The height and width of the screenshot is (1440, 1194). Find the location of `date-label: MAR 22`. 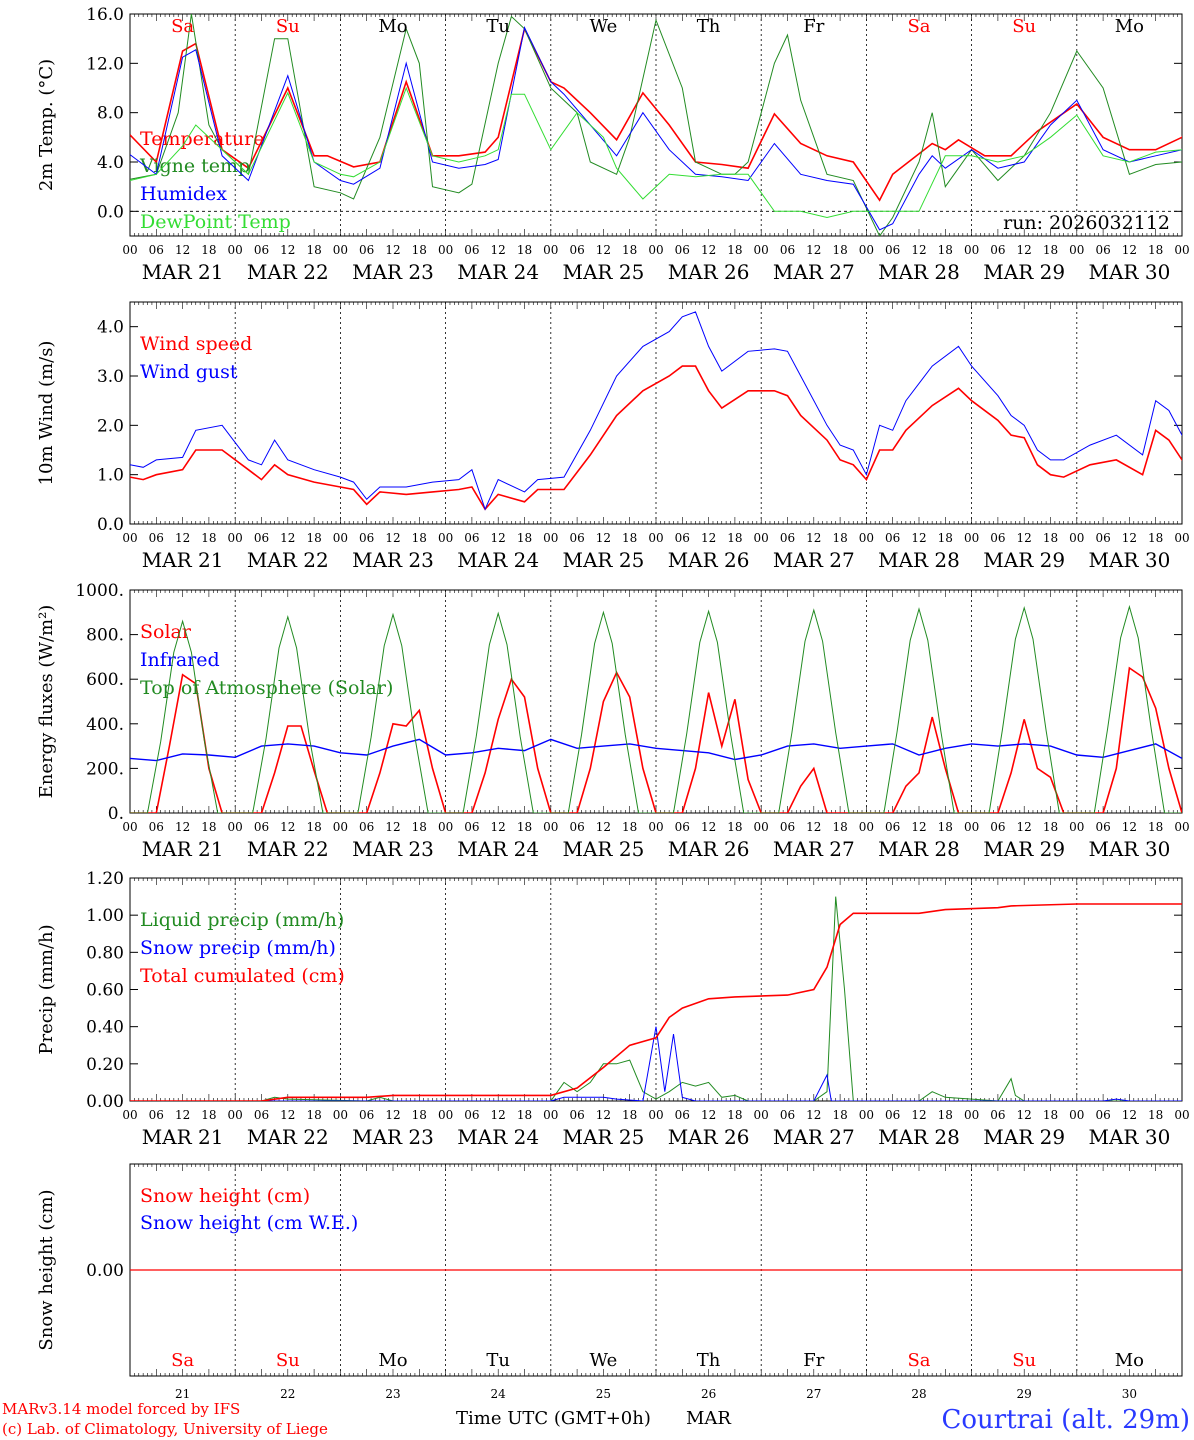

date-label: MAR 22 is located at coordinates (288, 272).